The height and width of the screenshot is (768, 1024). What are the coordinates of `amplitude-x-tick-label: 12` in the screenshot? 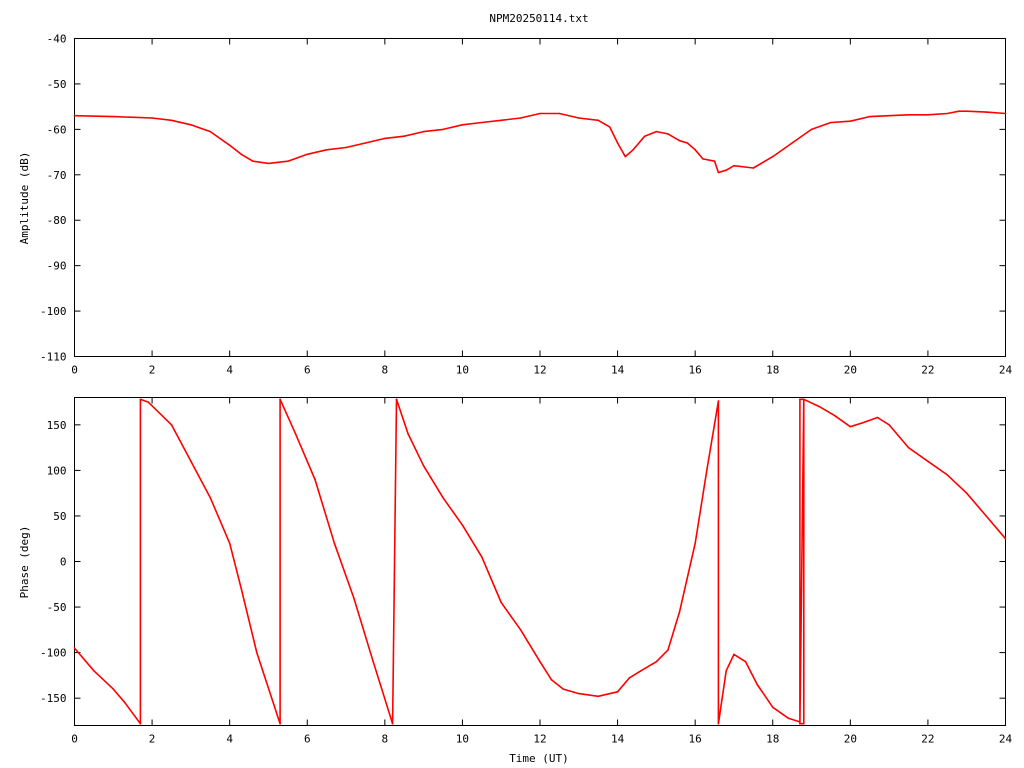 It's located at (539, 370).